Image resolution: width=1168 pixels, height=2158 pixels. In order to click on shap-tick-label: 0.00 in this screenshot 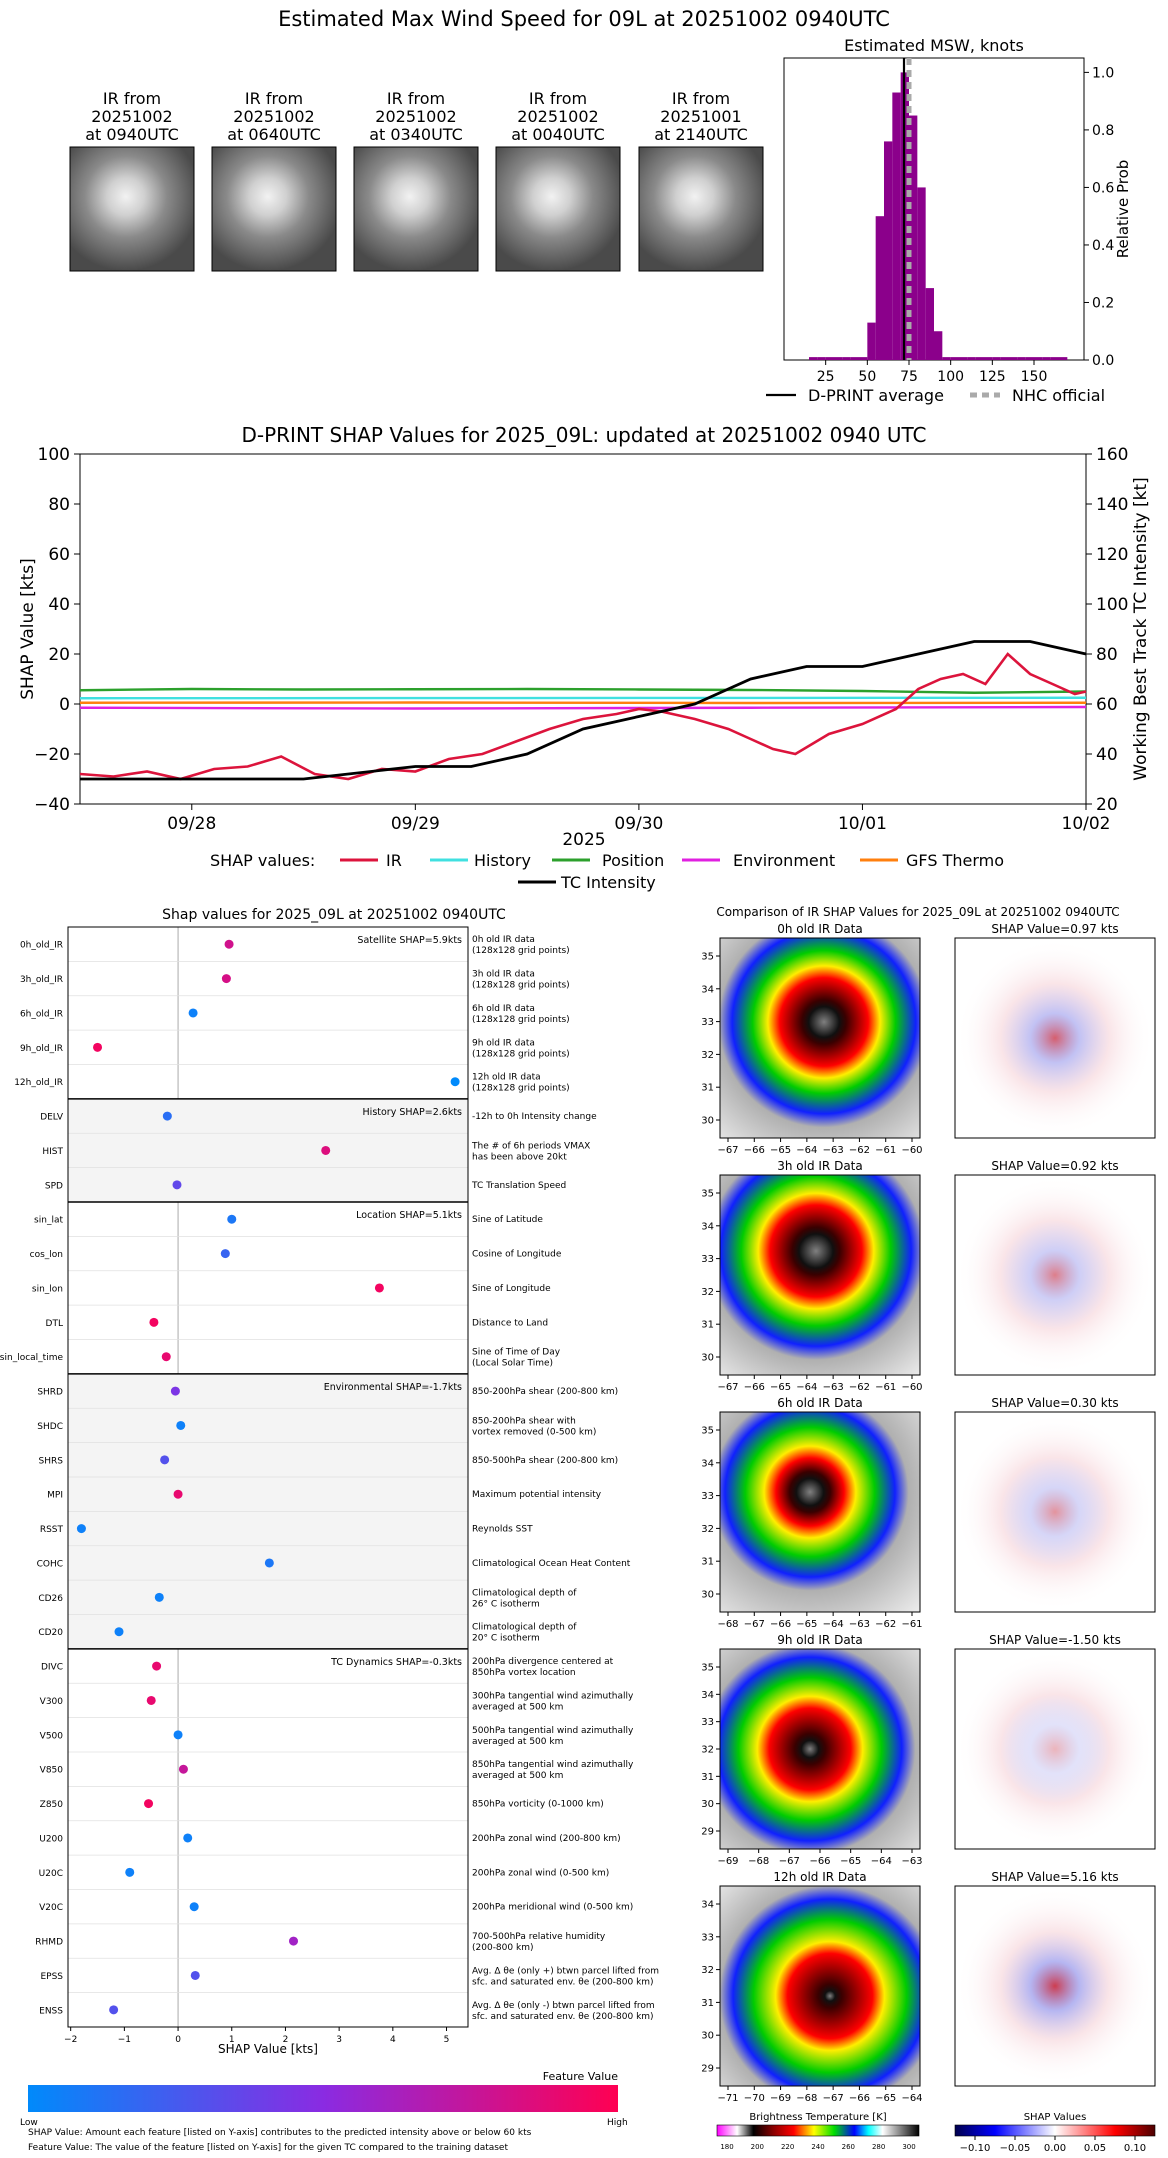, I will do `click(1055, 2148)`.